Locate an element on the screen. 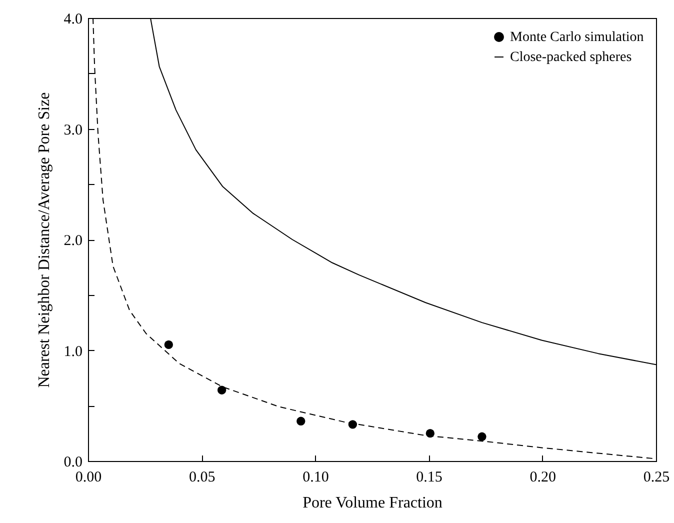 The width and height of the screenshot is (674, 523). x-tick-label: 0.05 is located at coordinates (202, 478).